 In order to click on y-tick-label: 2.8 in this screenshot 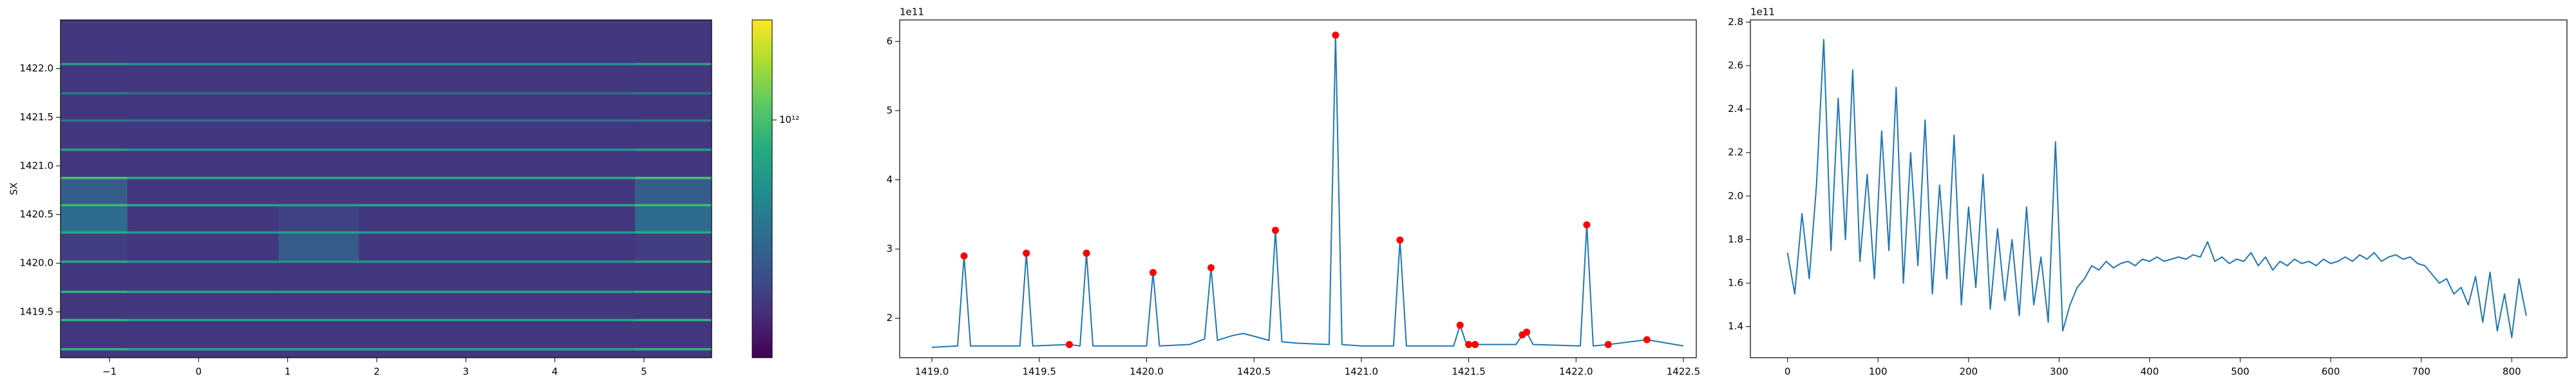, I will do `click(1735, 22)`.